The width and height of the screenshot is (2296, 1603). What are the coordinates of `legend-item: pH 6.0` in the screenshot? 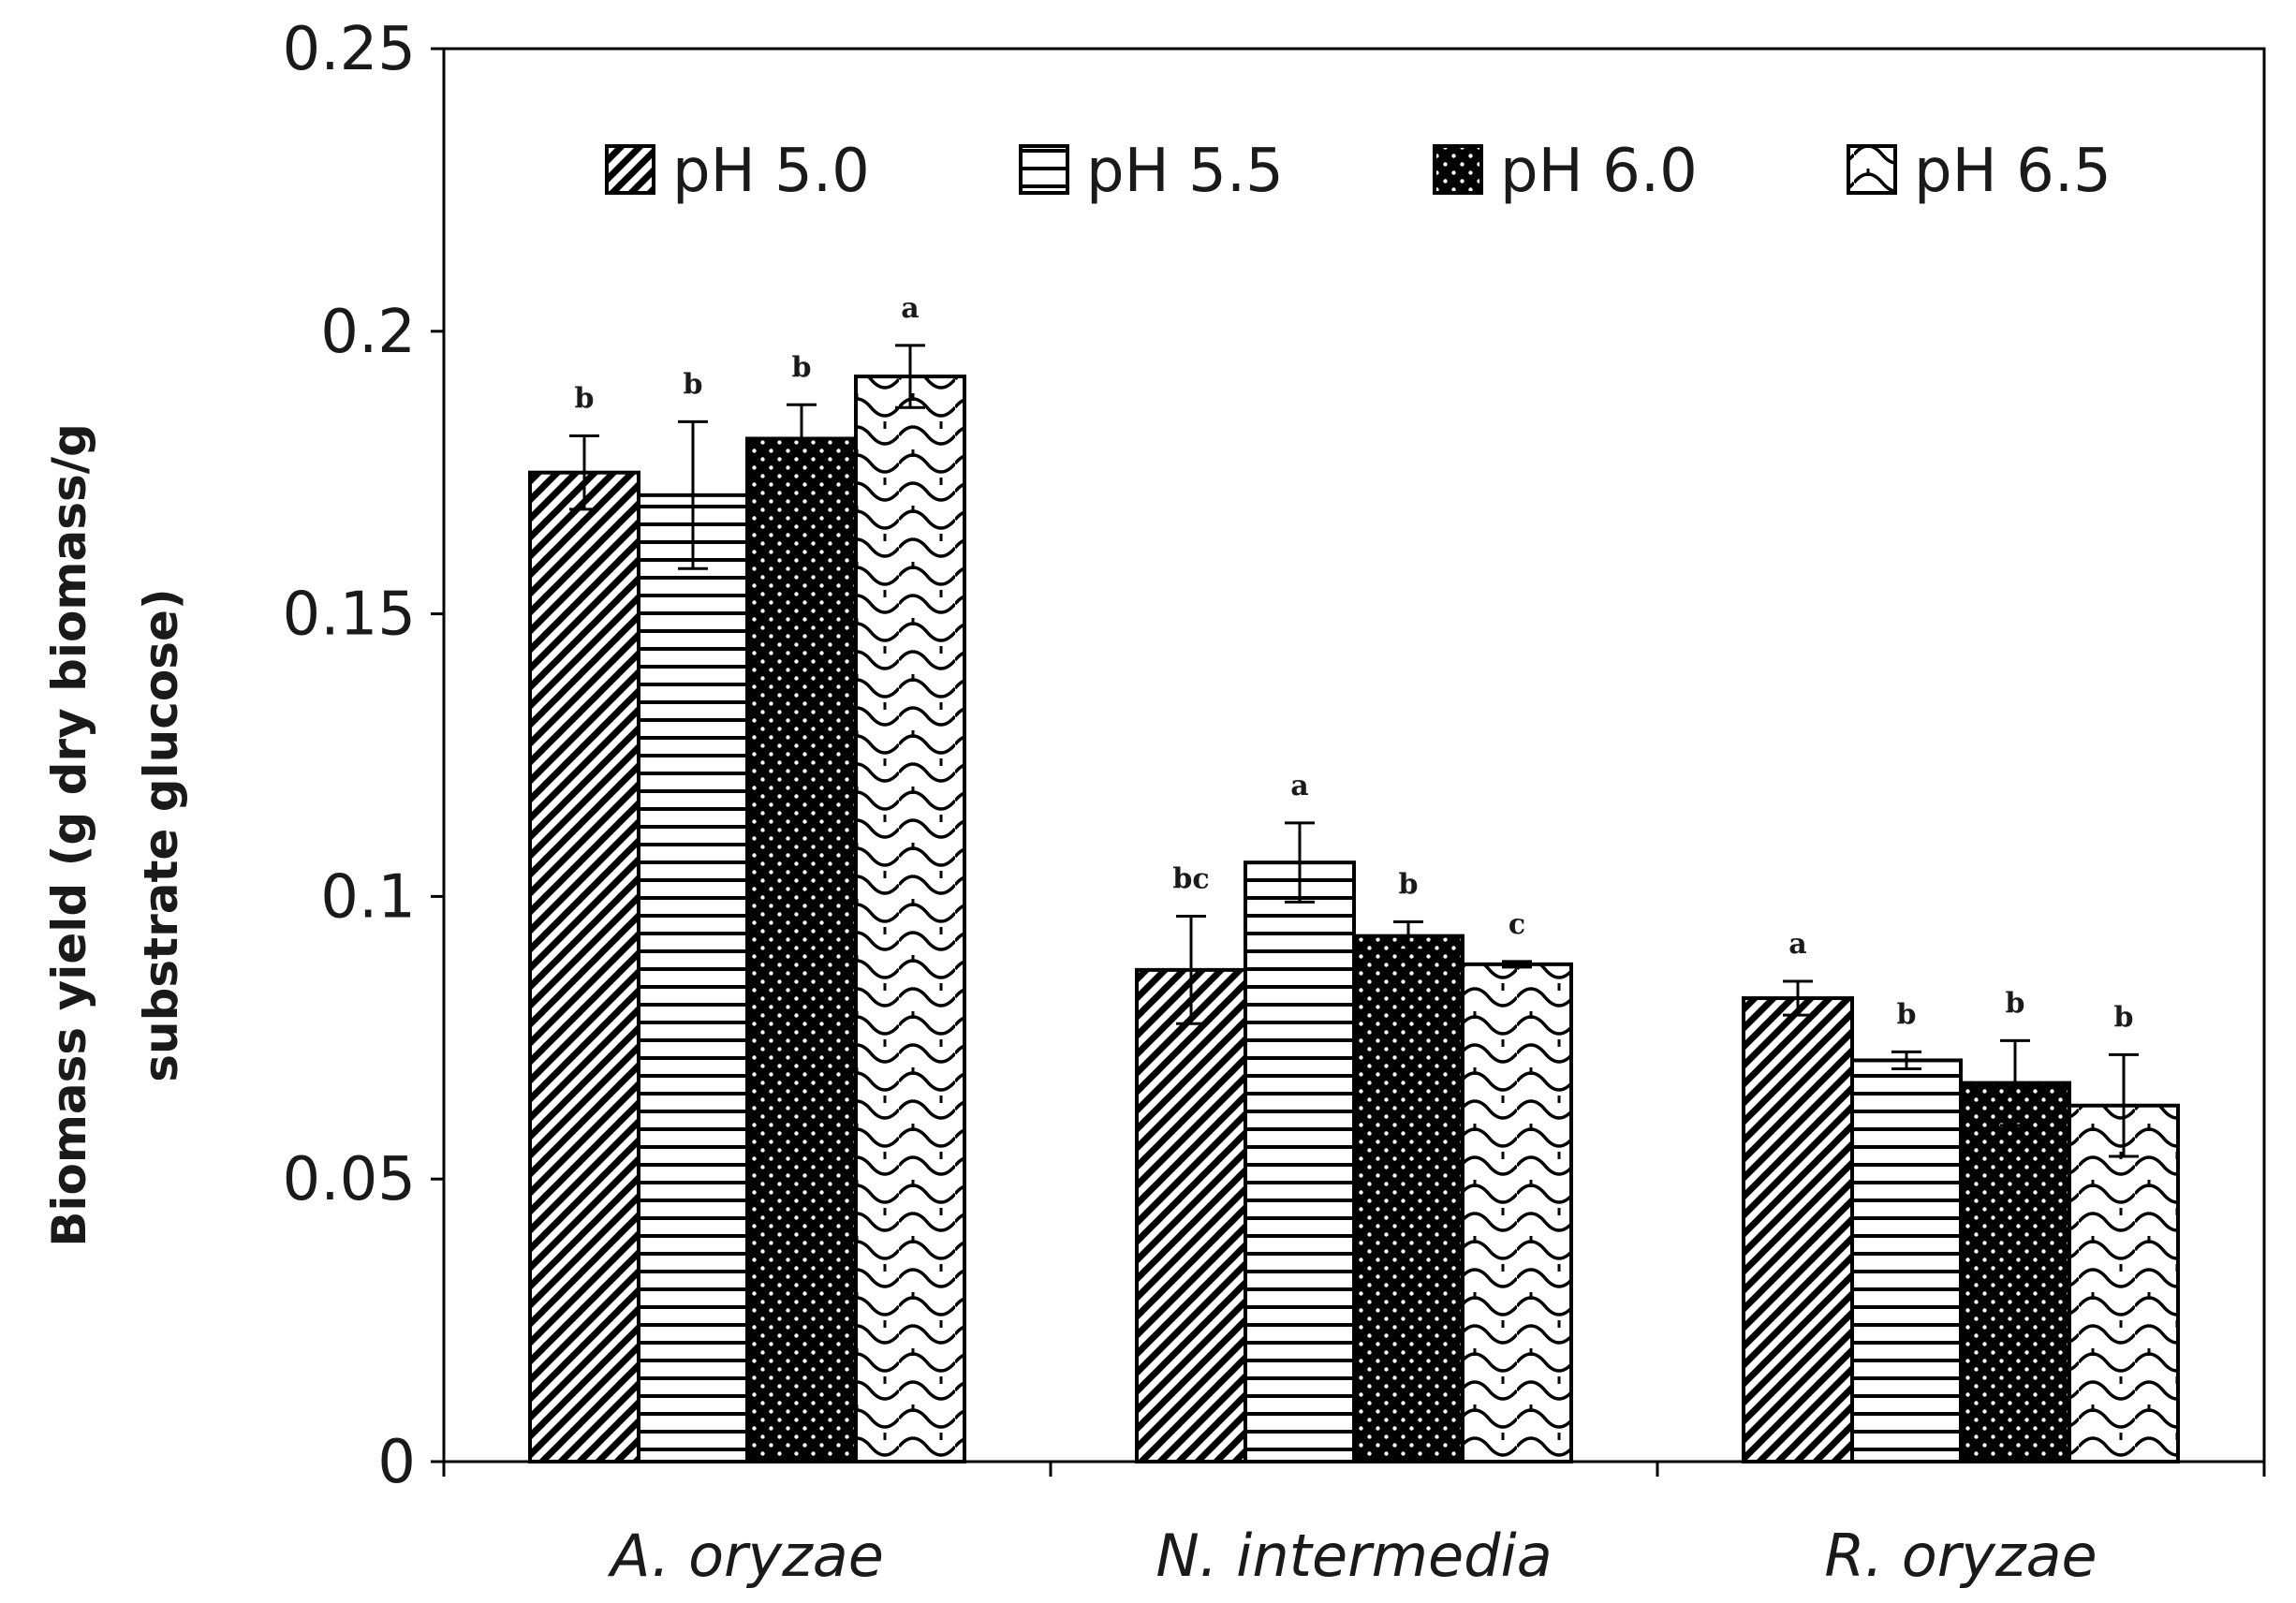 It's located at (1565, 171).